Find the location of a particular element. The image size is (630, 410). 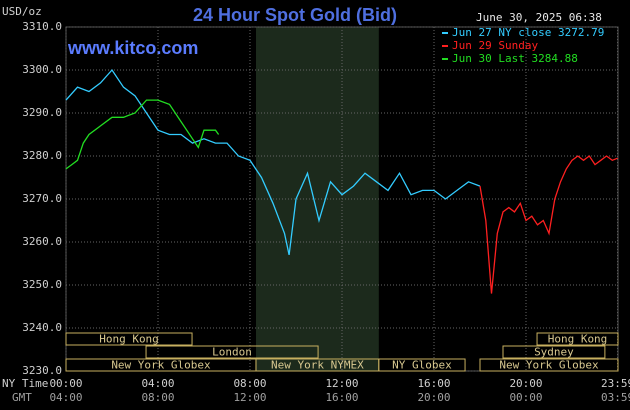

session-label: Sydney is located at coordinates (554, 352).